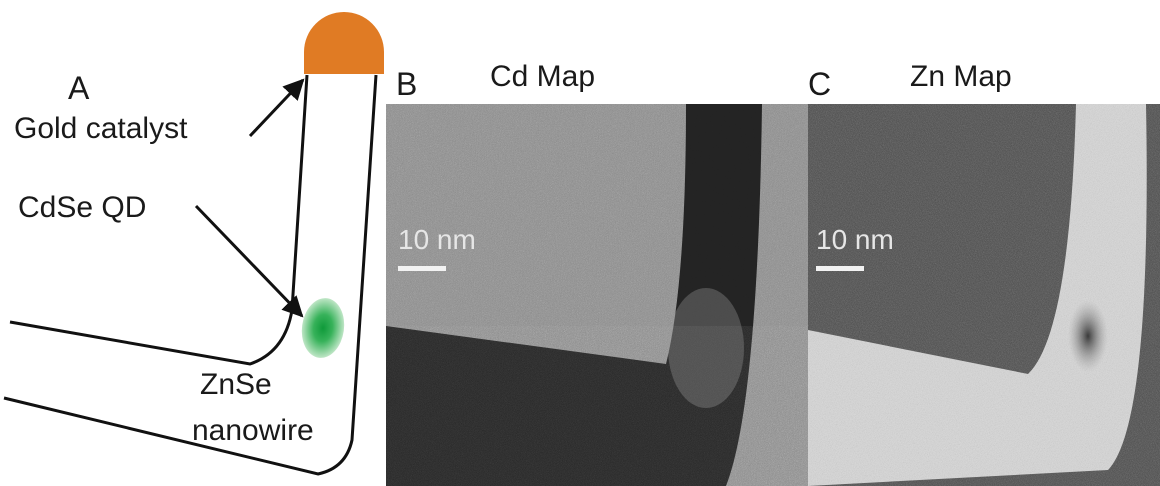 This screenshot has width=1160, height=486. Describe the element at coordinates (82, 207) in the screenshot. I see `cdse-qd-label: CdSe QD` at that location.